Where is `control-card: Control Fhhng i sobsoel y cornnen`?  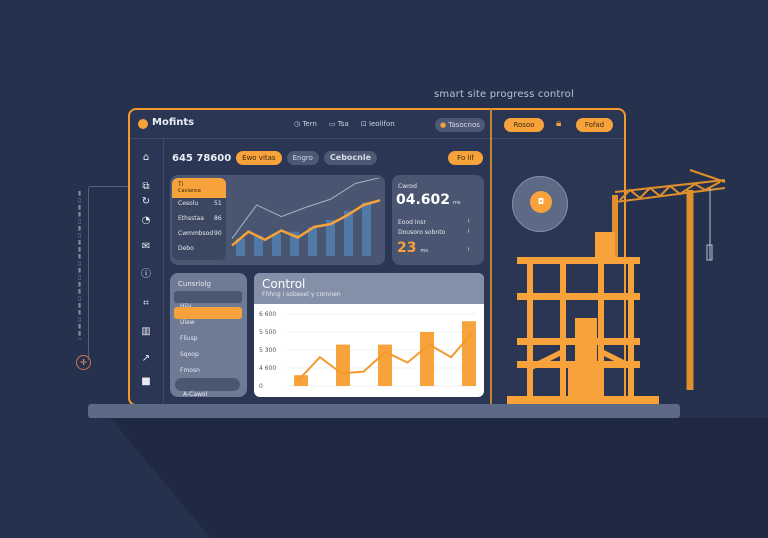
control-card: Control Fhhng i sobsoel y cornnen is located at coordinates (369, 335).